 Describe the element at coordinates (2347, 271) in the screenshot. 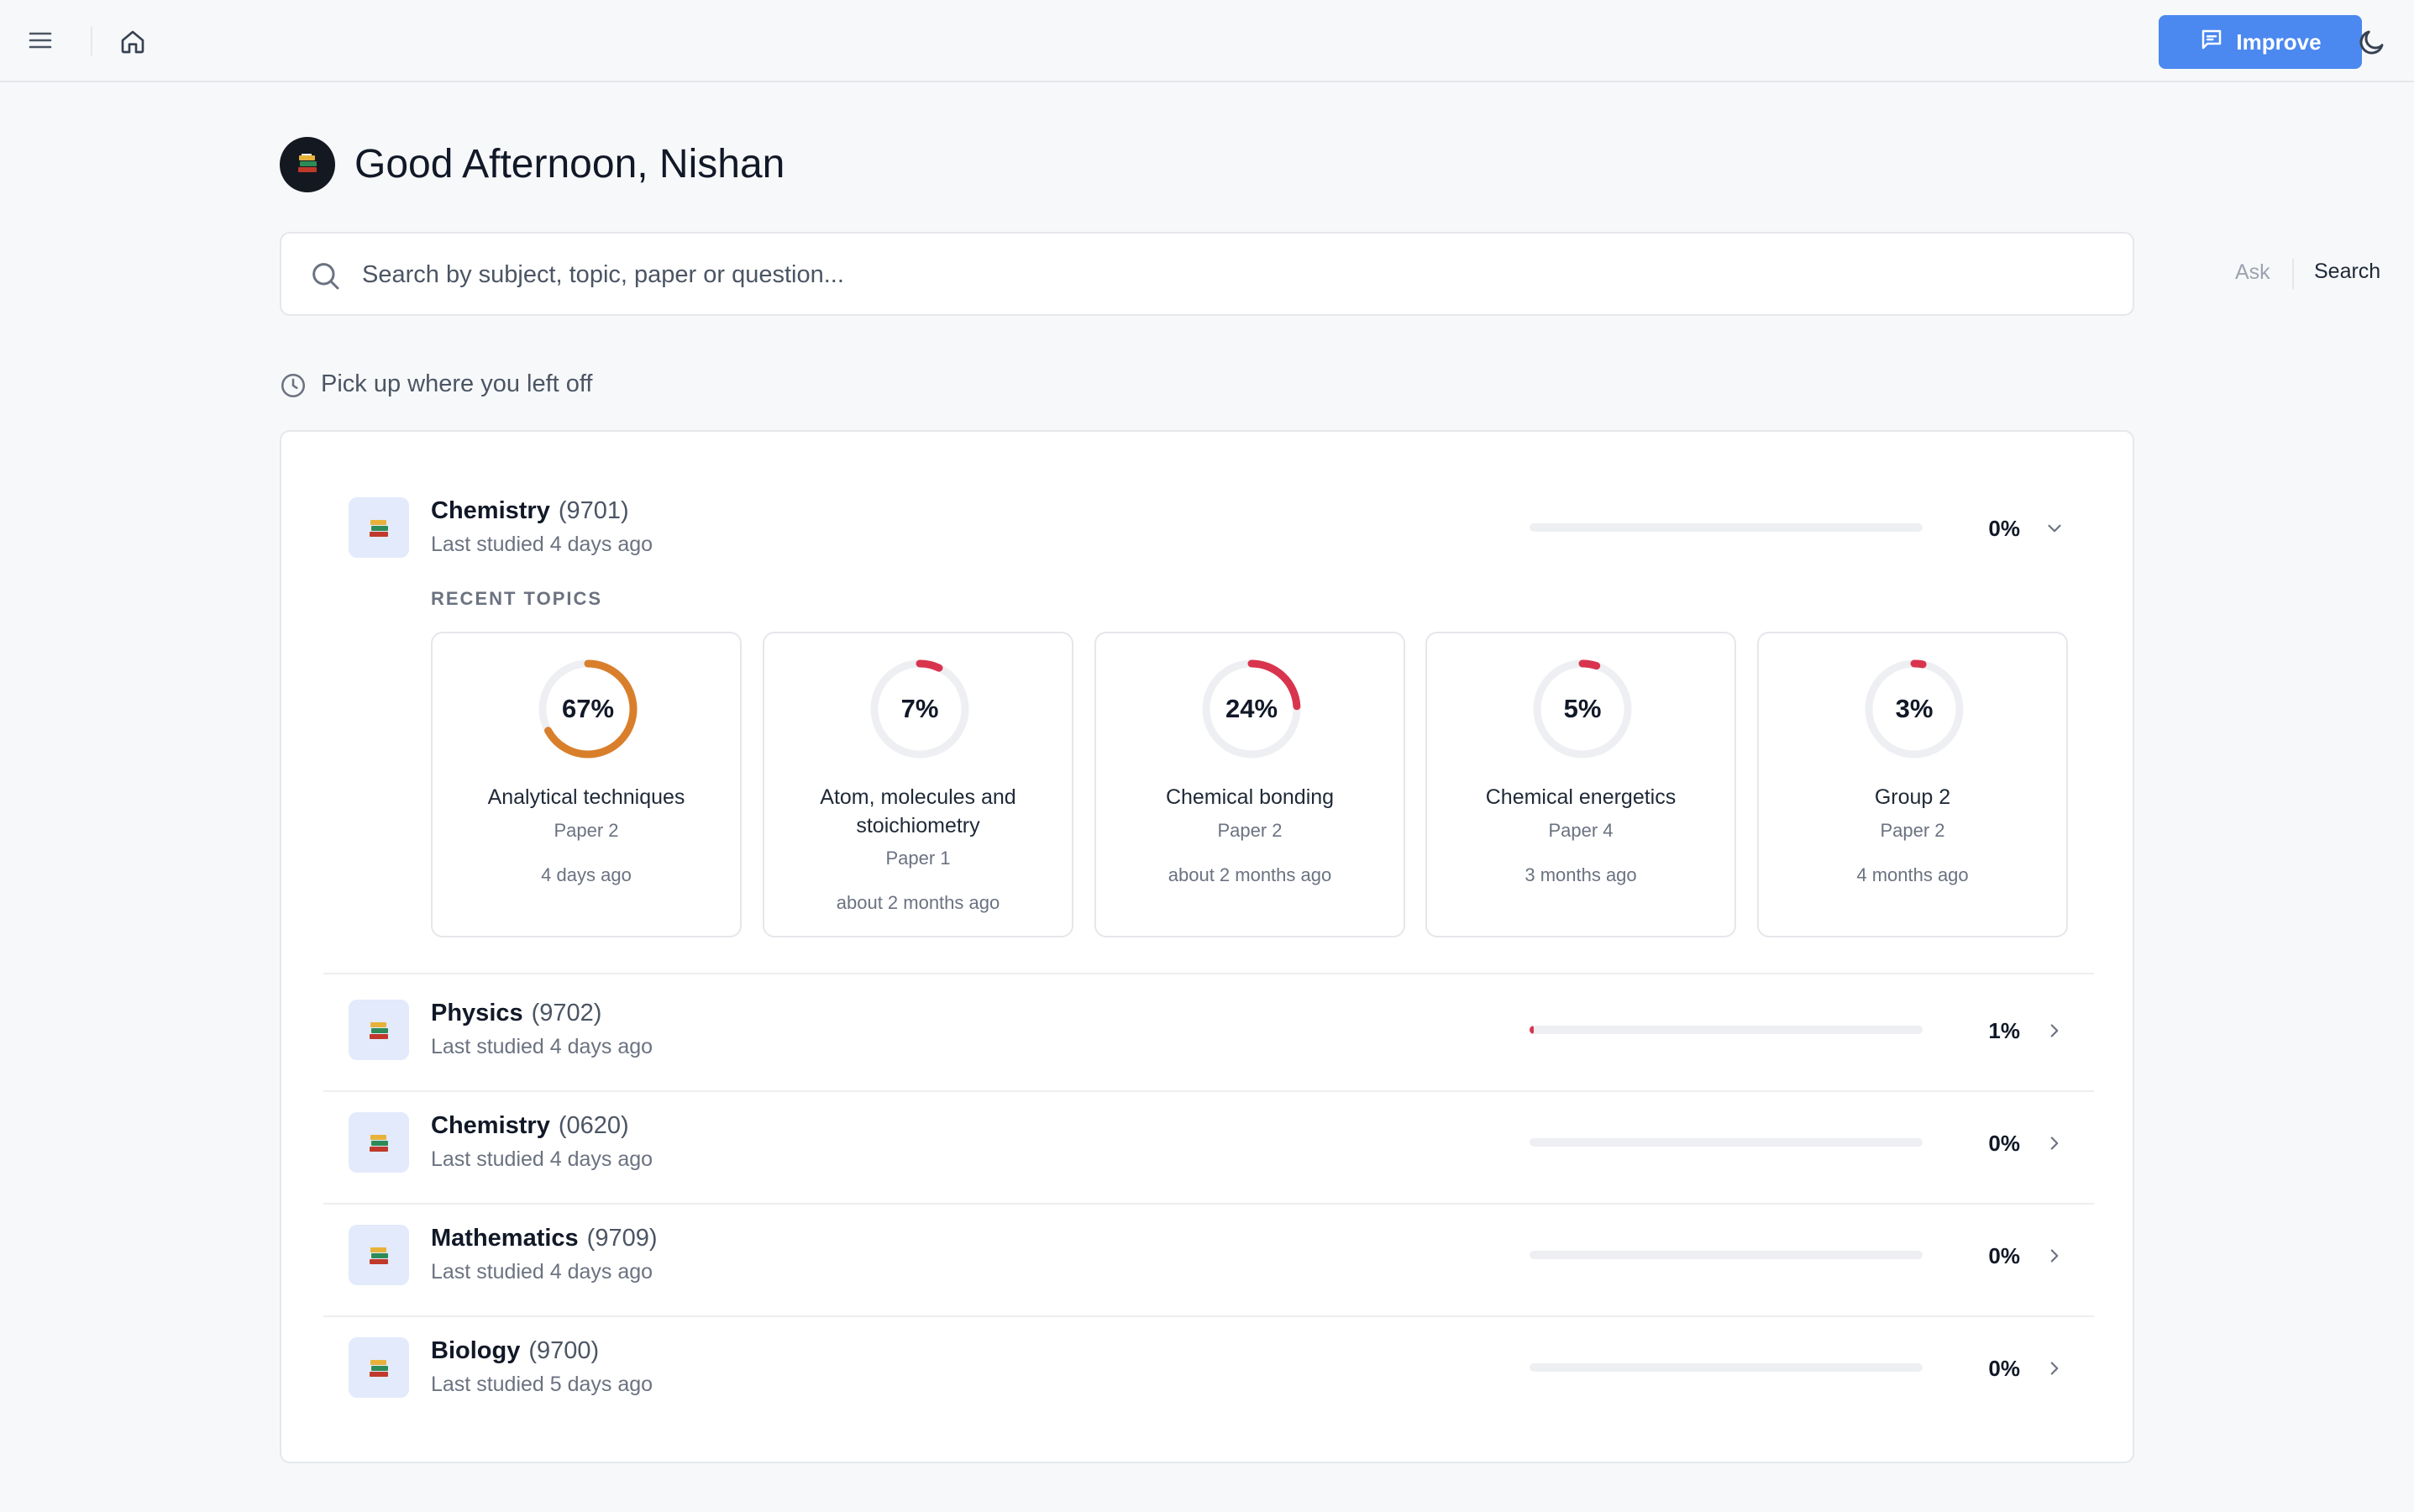

I see `search-button: Search` at that location.